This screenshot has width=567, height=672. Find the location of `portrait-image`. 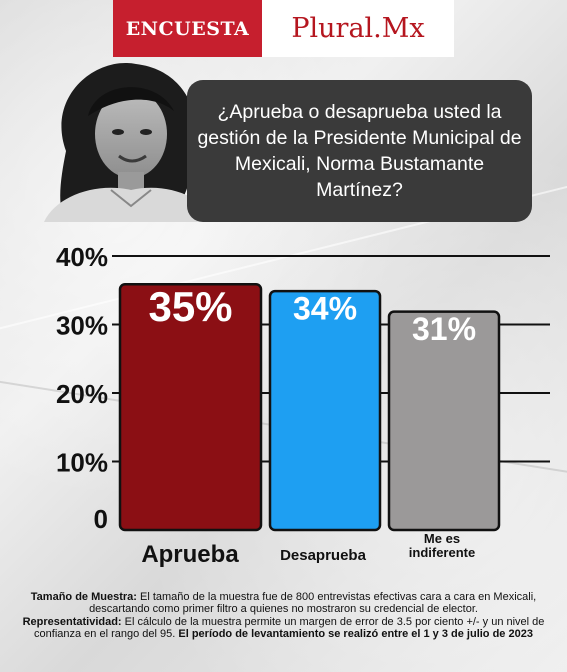

portrait-image is located at coordinates (130, 142).